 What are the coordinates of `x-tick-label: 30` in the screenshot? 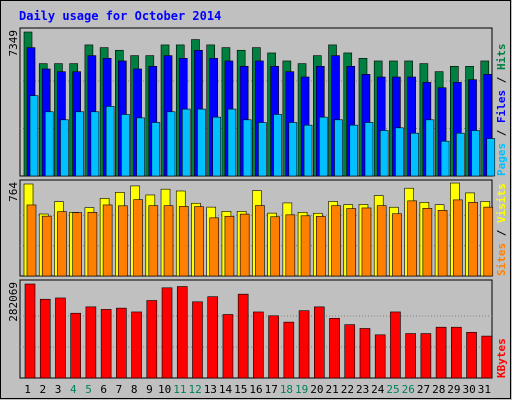 It's located at (469, 389).